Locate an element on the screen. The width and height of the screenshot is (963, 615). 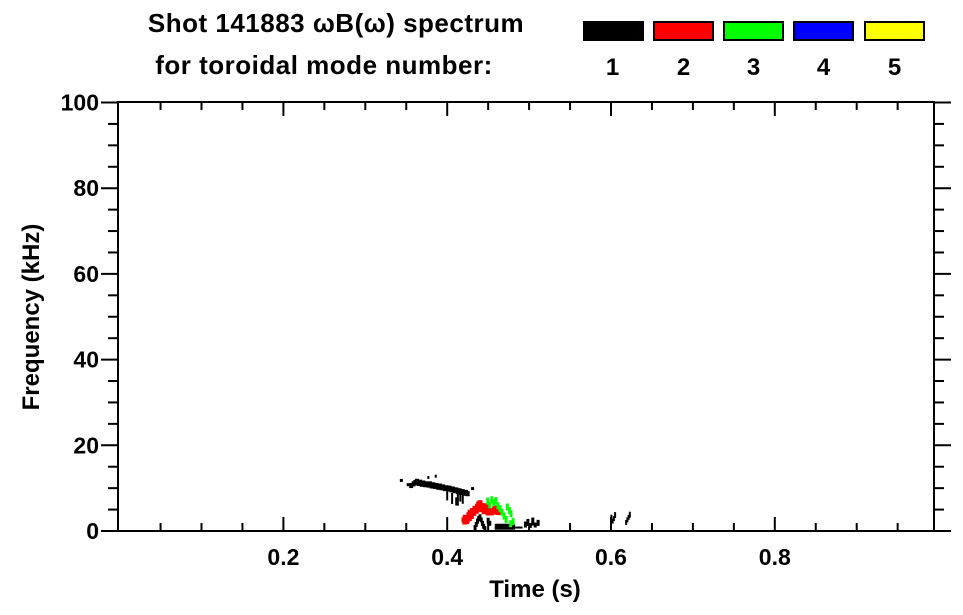
legend-swatch-mode4 is located at coordinates (823, 31).